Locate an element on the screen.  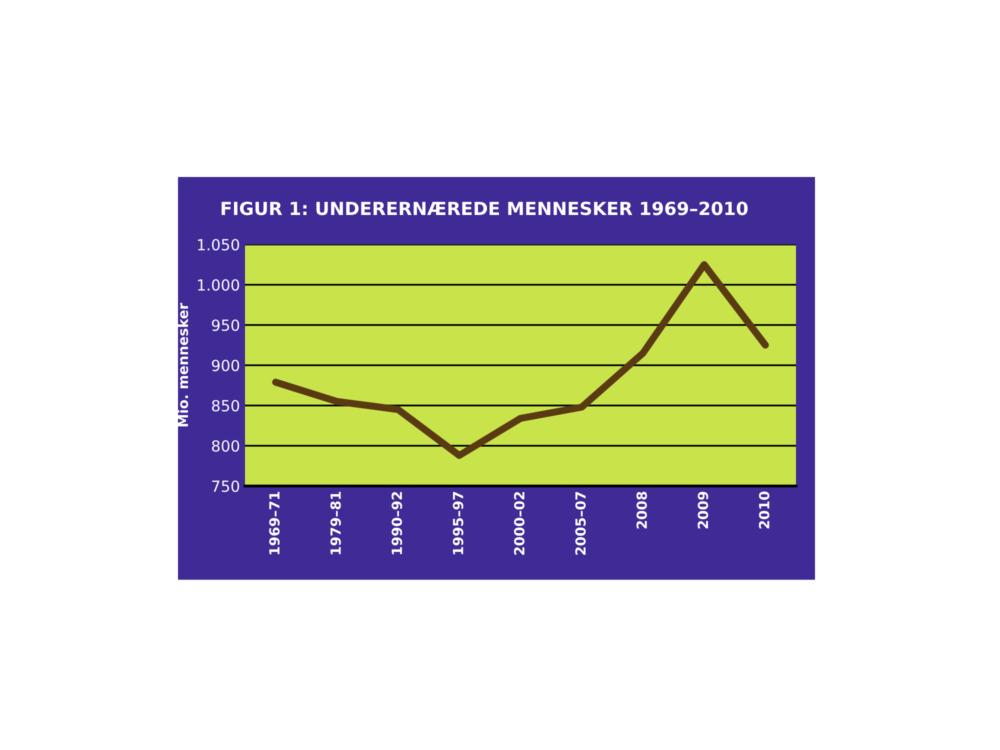
x-tick-label: 1990–92 is located at coordinates (397, 523).